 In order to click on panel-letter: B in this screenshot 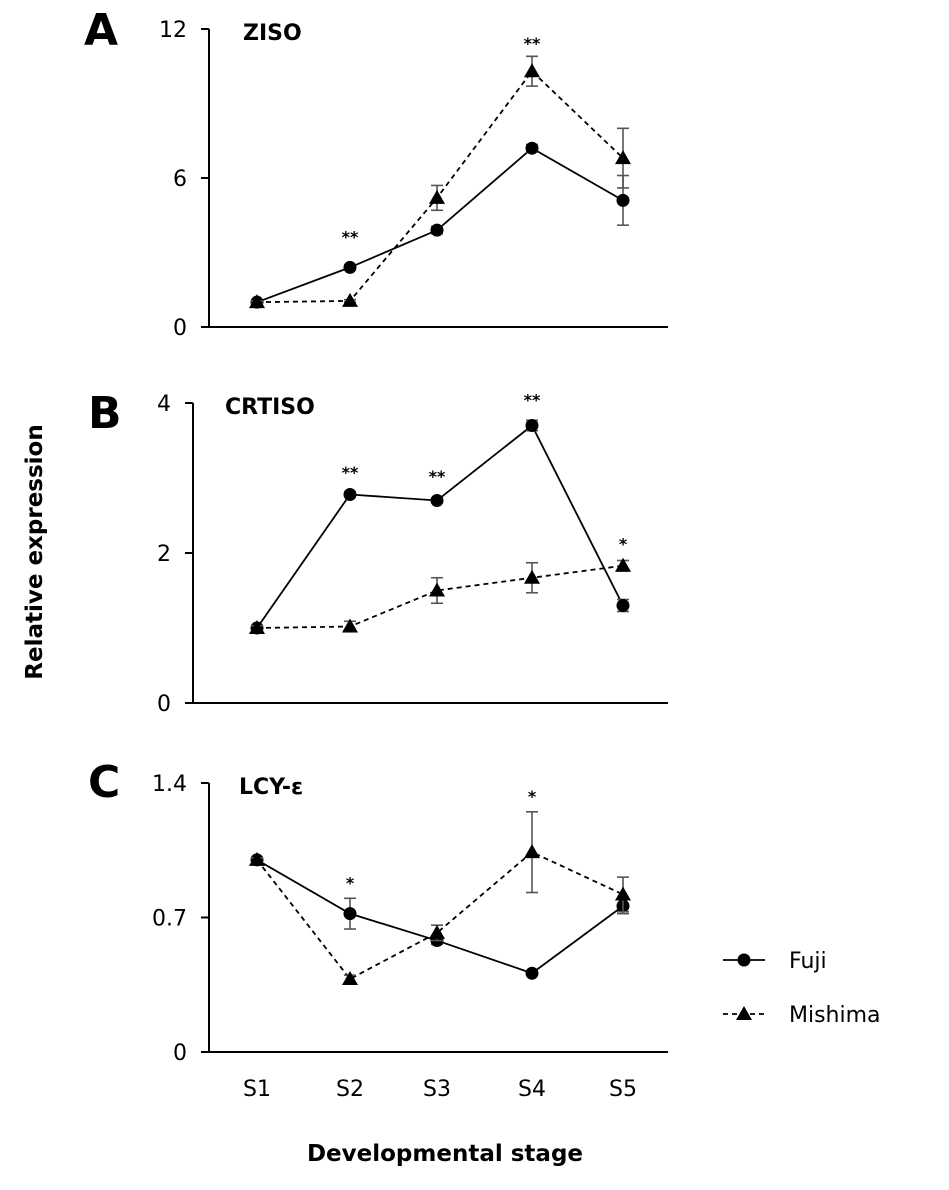, I will do `click(105, 413)`.